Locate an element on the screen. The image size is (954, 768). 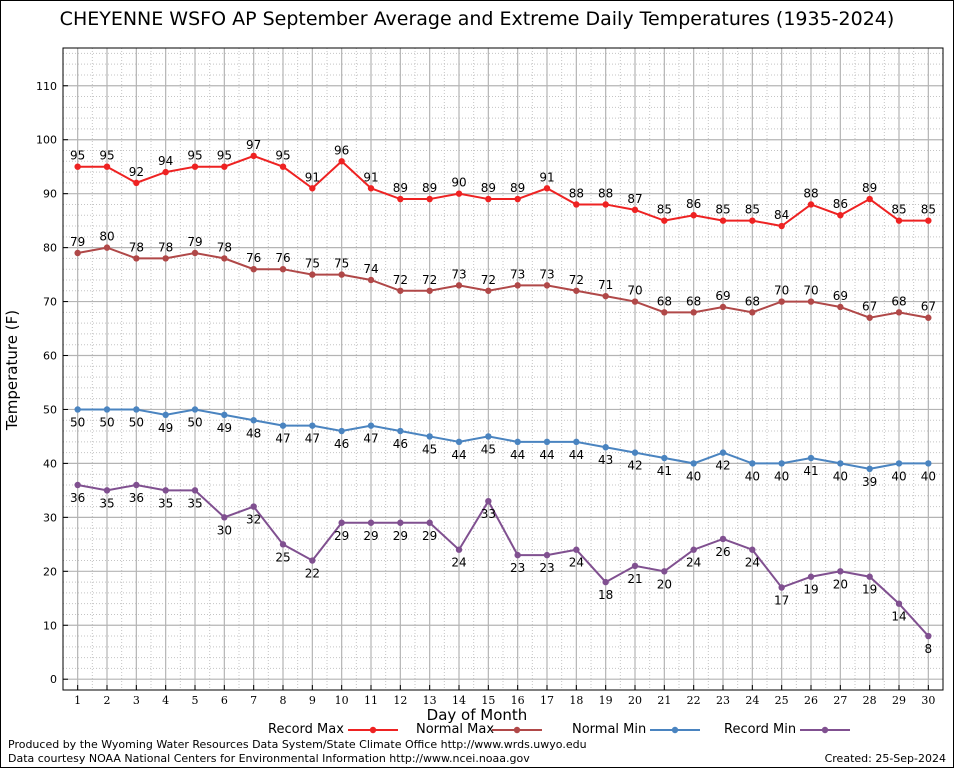
x-tick-label: 12 is located at coordinates (400, 700).